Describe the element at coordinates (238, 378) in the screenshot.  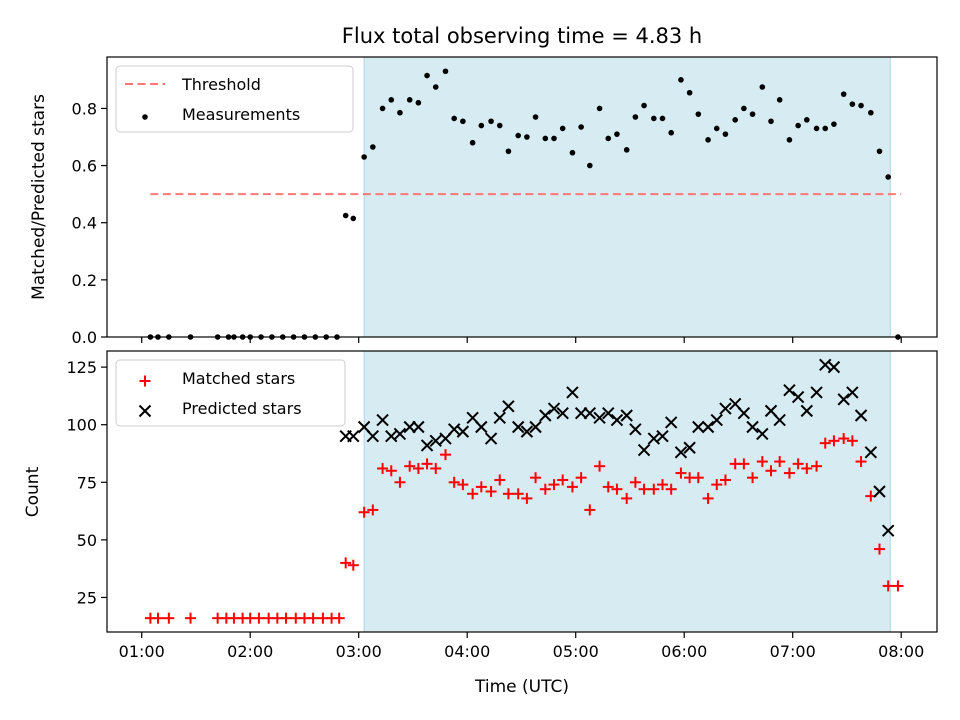
I see `legend-label: Matched stars` at that location.